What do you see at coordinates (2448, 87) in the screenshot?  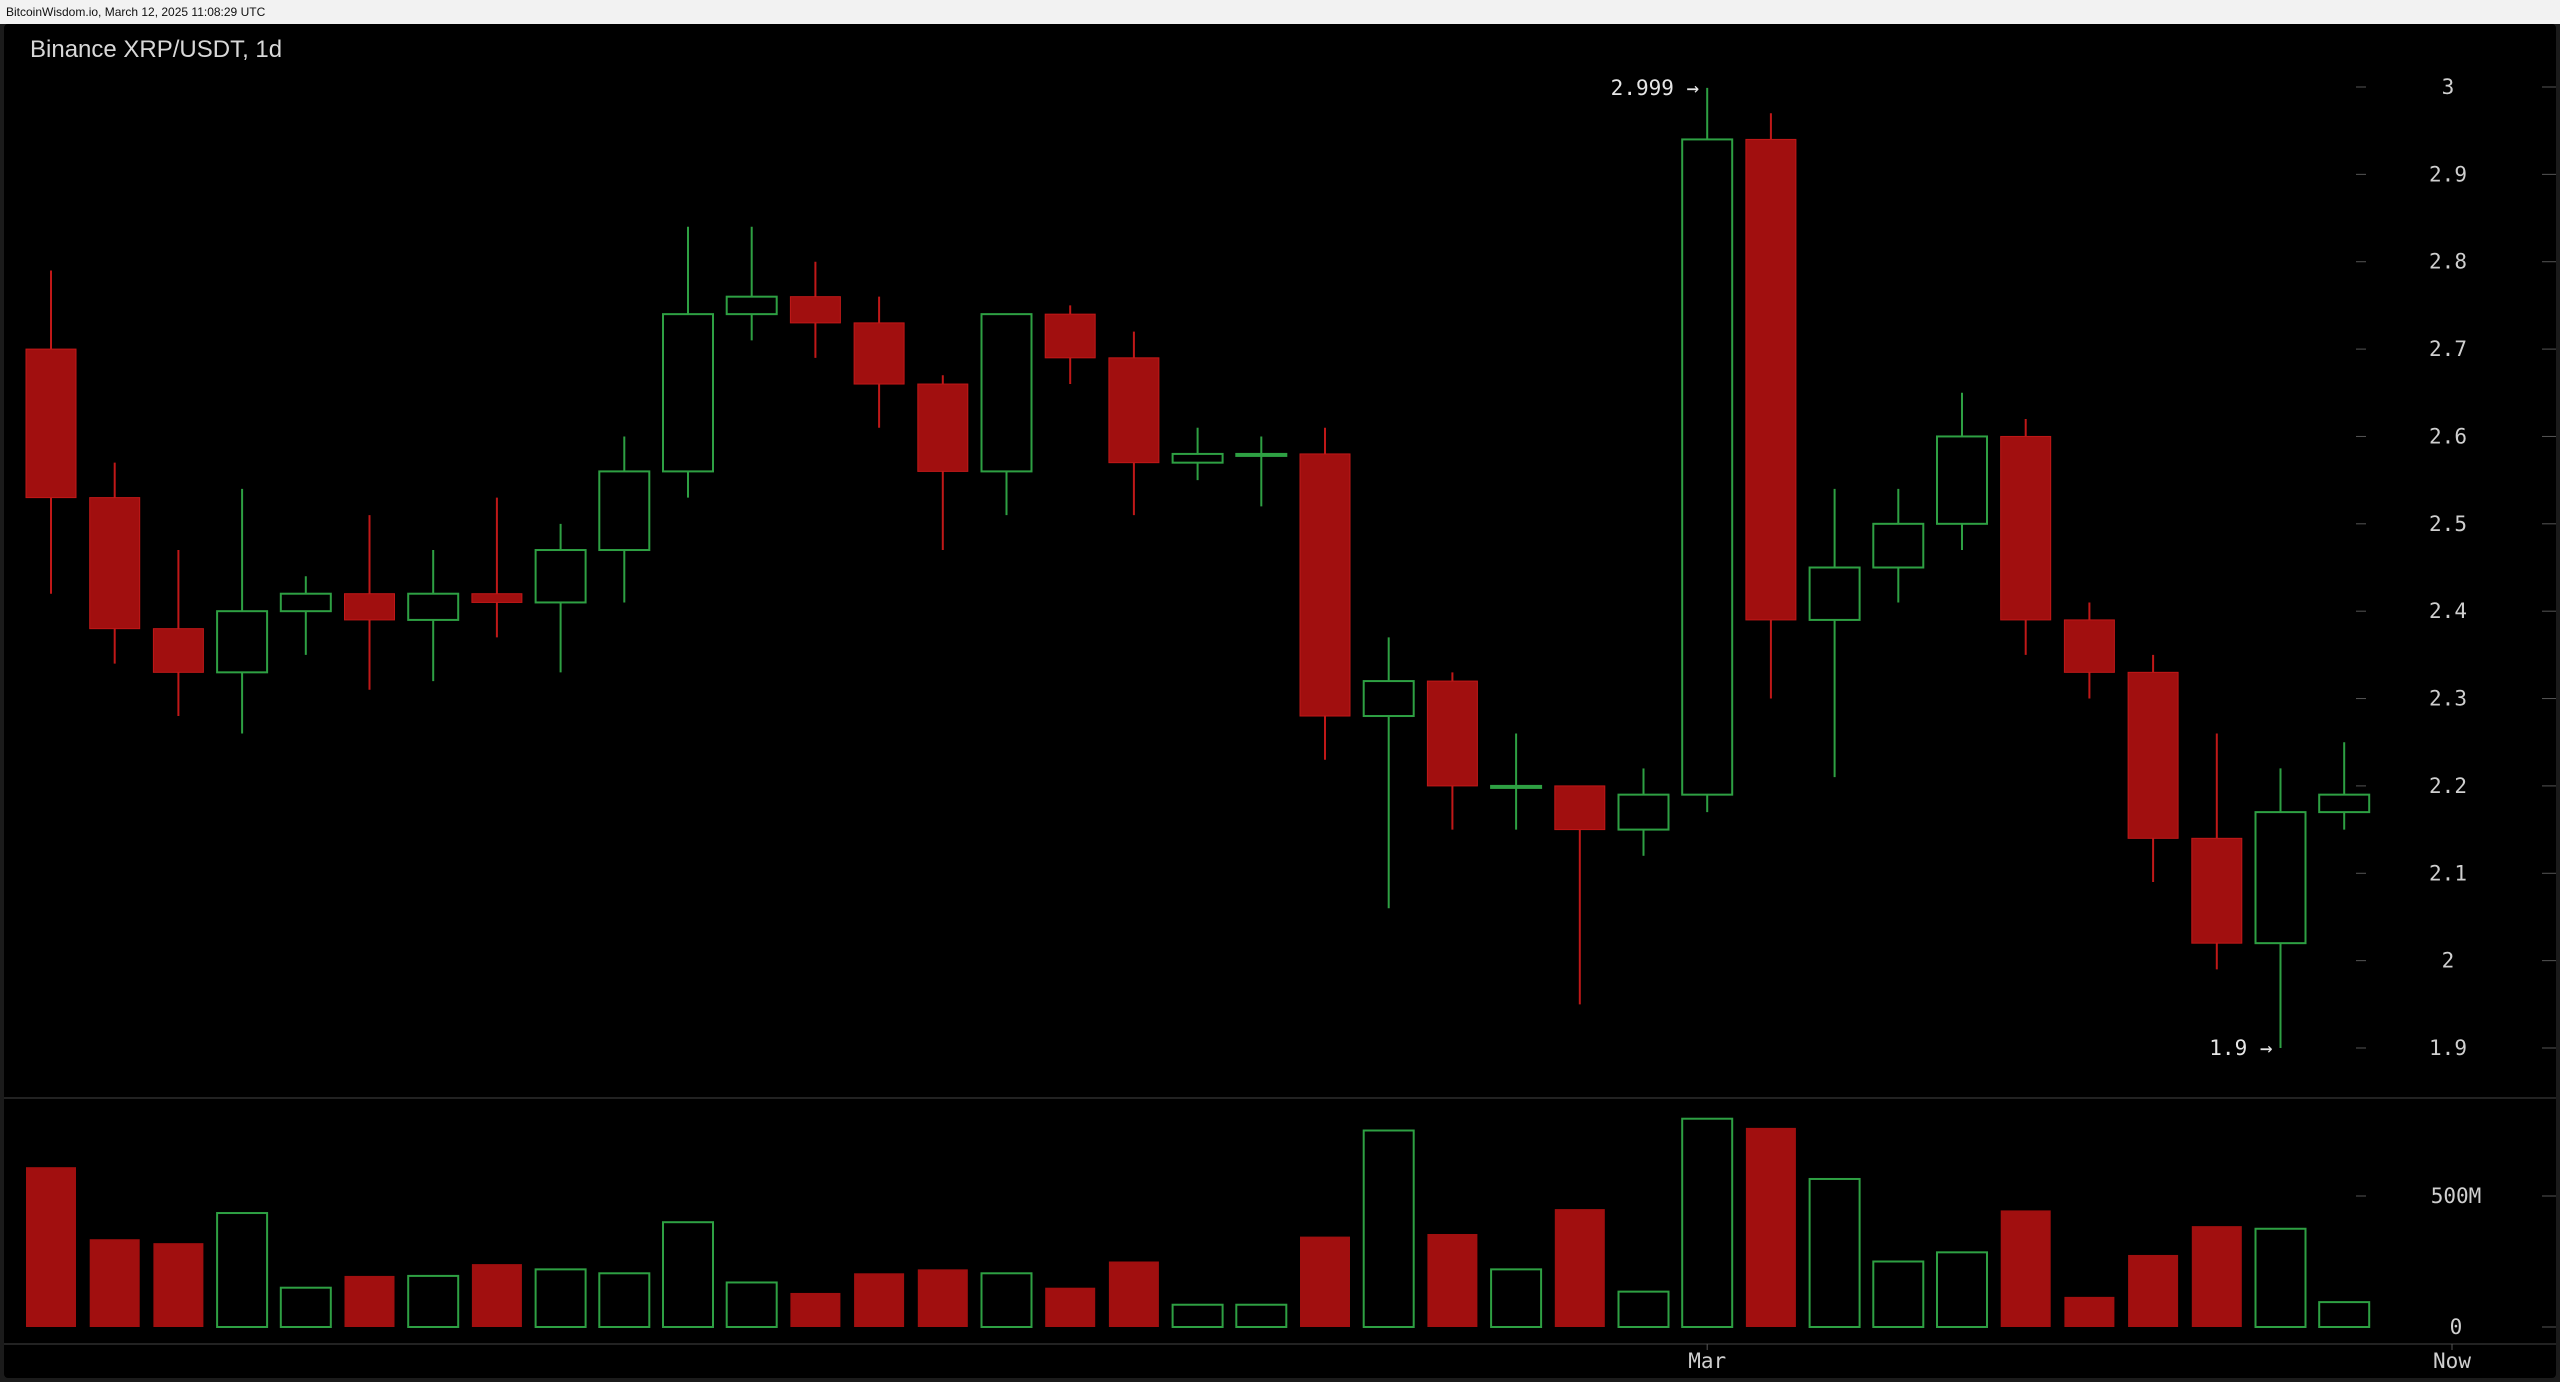 I see `price-tick-label: 3` at bounding box center [2448, 87].